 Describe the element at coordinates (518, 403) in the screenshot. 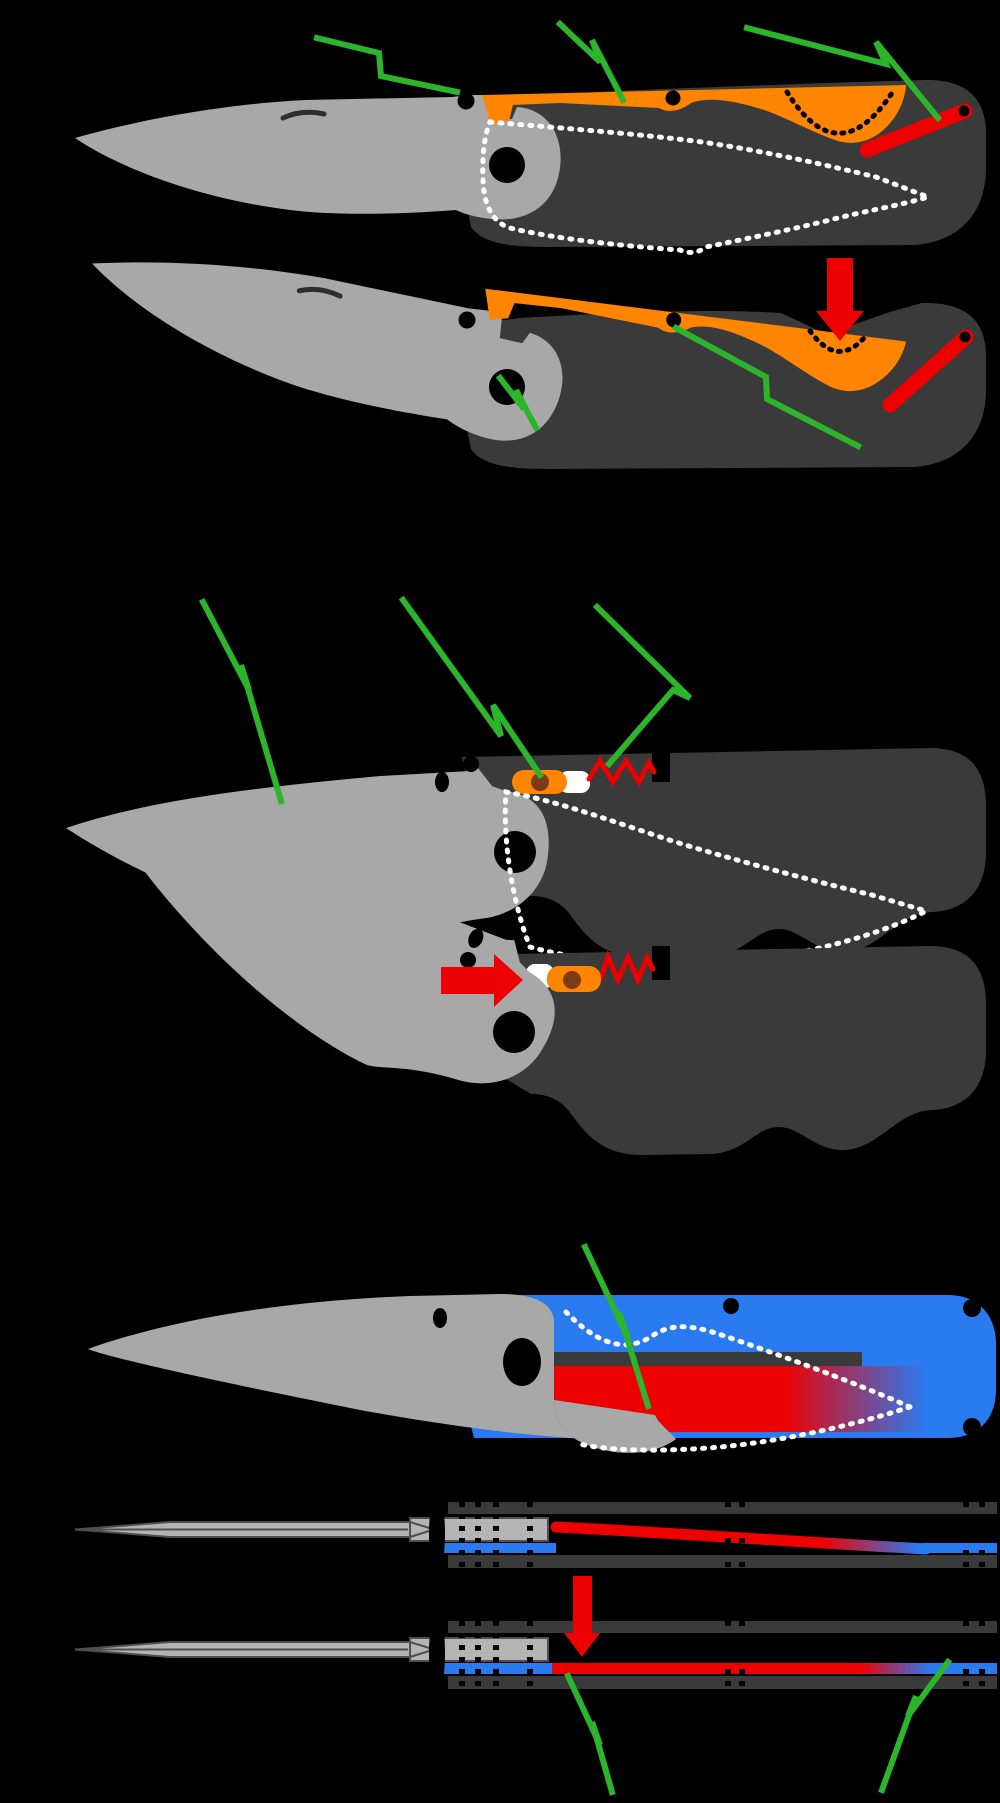

I see `leader-line-blade-pivot` at that location.